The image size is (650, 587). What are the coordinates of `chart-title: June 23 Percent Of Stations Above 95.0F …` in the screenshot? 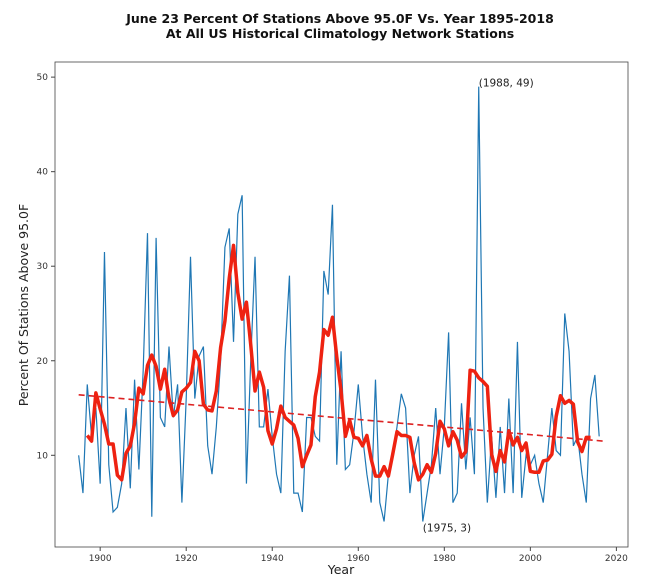 It's located at (339, 18).